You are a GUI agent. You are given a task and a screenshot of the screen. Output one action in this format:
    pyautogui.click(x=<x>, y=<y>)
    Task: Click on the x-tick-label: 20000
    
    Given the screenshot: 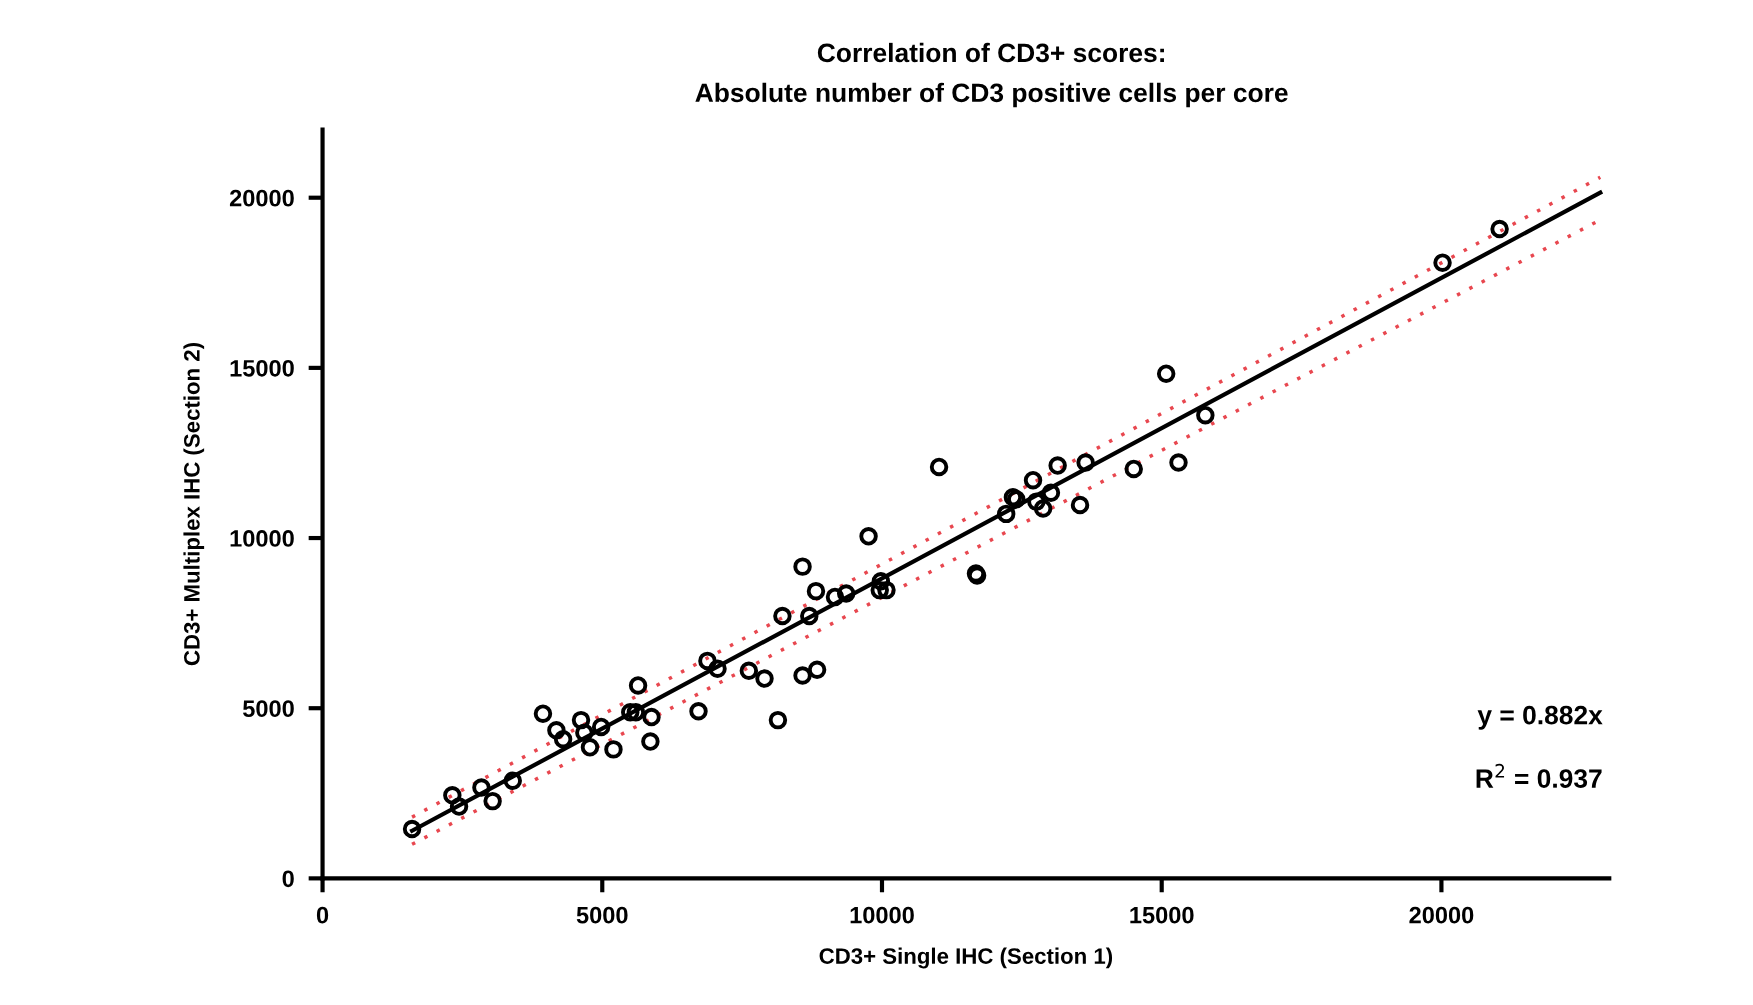 What is the action you would take?
    pyautogui.click(x=1441, y=915)
    